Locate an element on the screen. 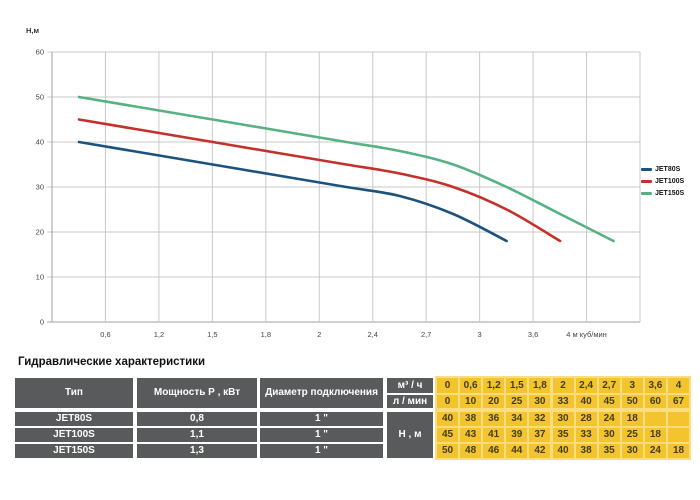 Image resolution: width=700 pixels, height=500 pixels. header-head-m: Н , м is located at coordinates (410, 435).